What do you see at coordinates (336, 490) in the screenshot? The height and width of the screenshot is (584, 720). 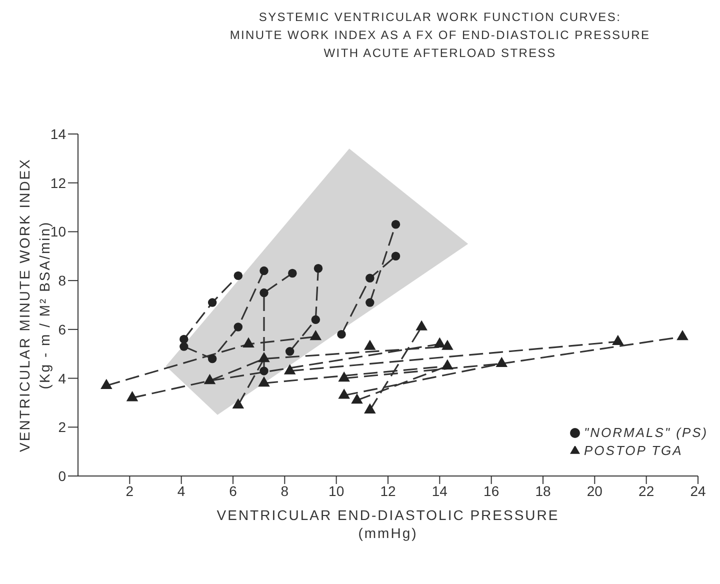 I see `x-tick-label: 10` at bounding box center [336, 490].